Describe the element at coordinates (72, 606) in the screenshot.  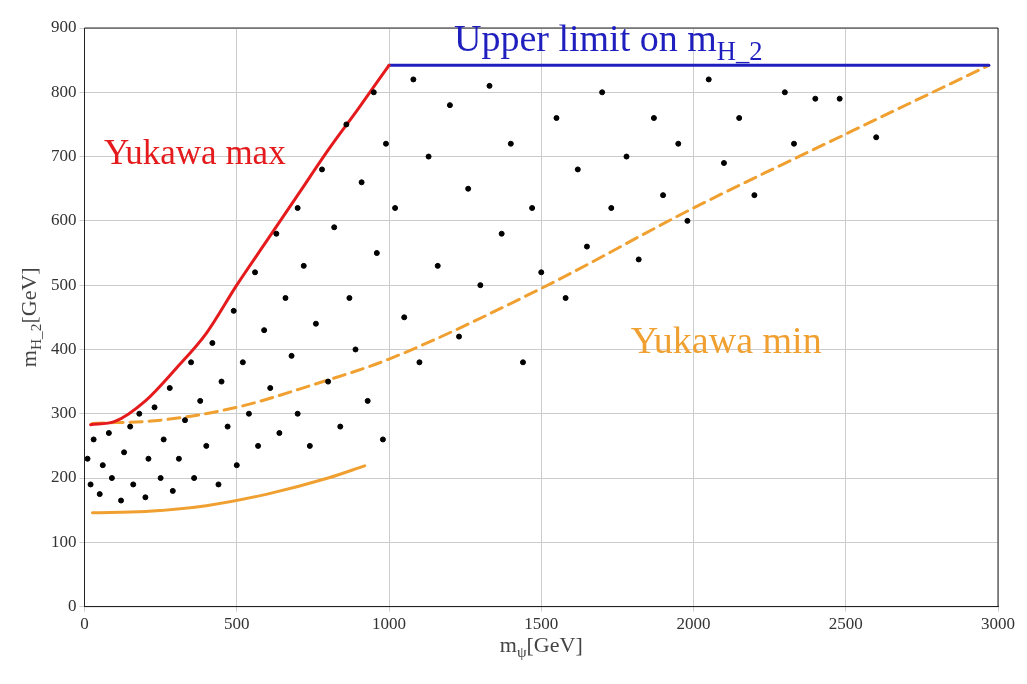
I see `y-tick-label: 0` at that location.